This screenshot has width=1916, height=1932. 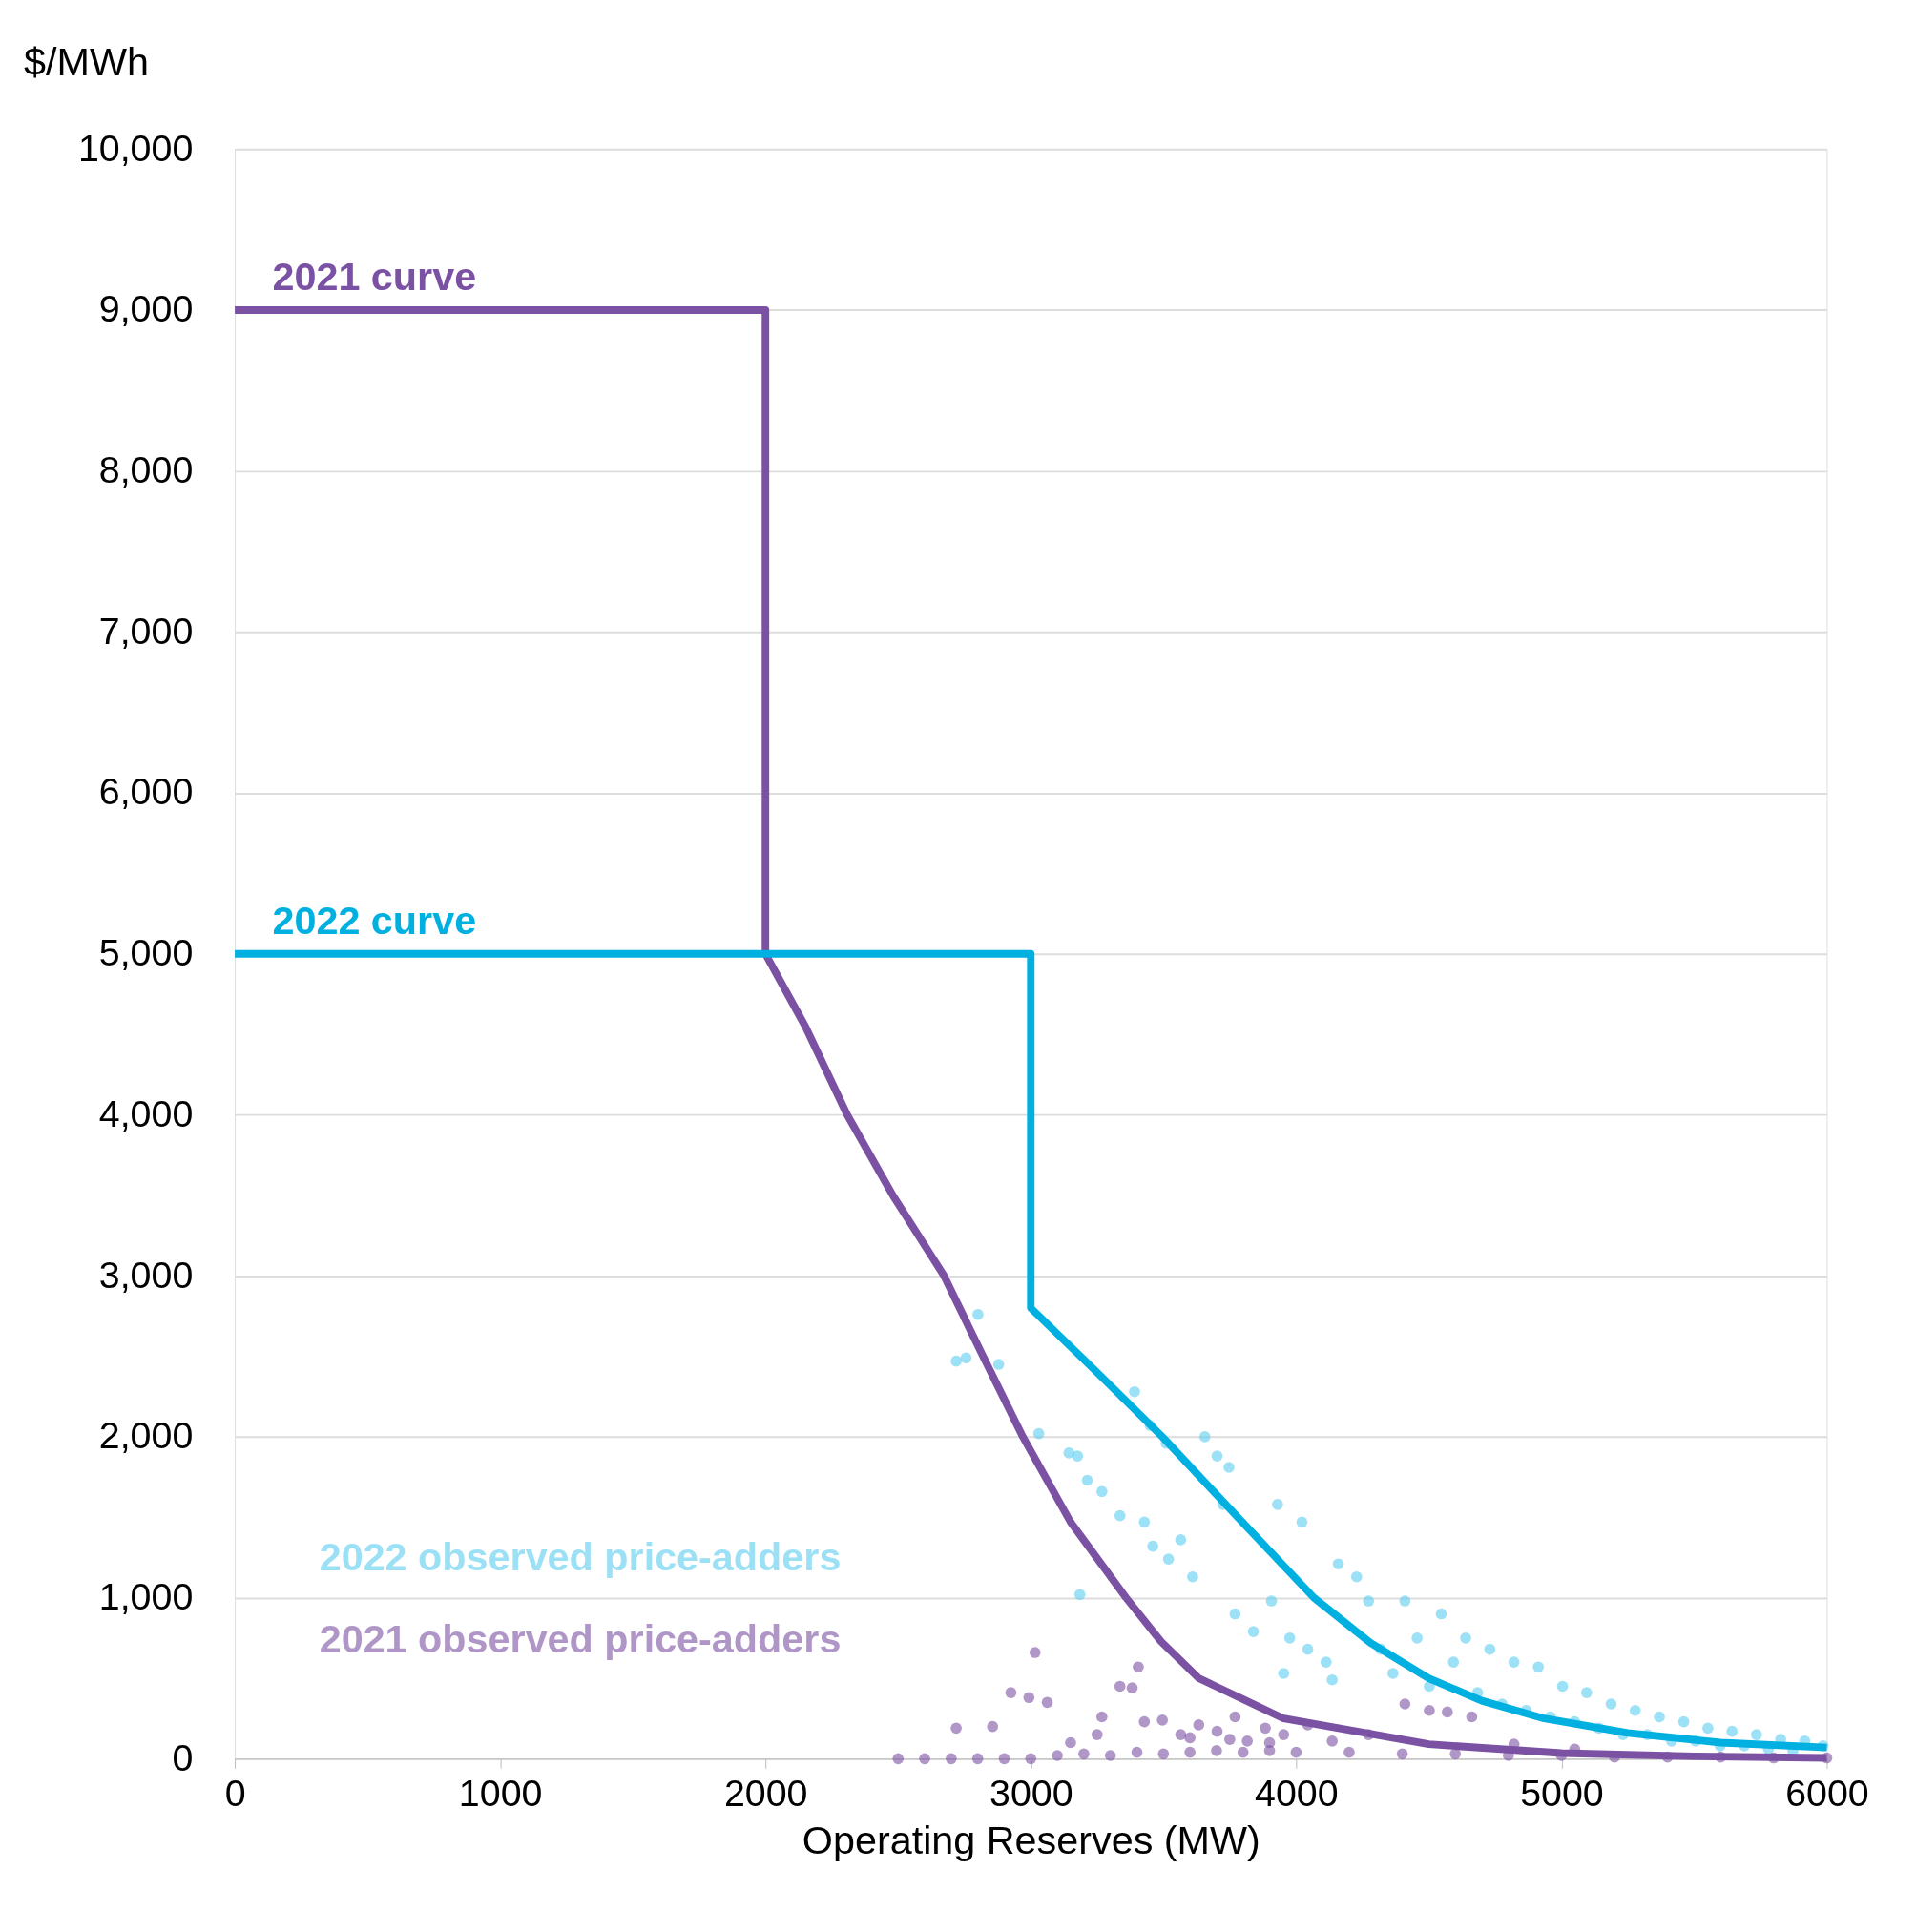 What do you see at coordinates (146, 1274) in the screenshot?
I see `y-tick-label: 3,000` at bounding box center [146, 1274].